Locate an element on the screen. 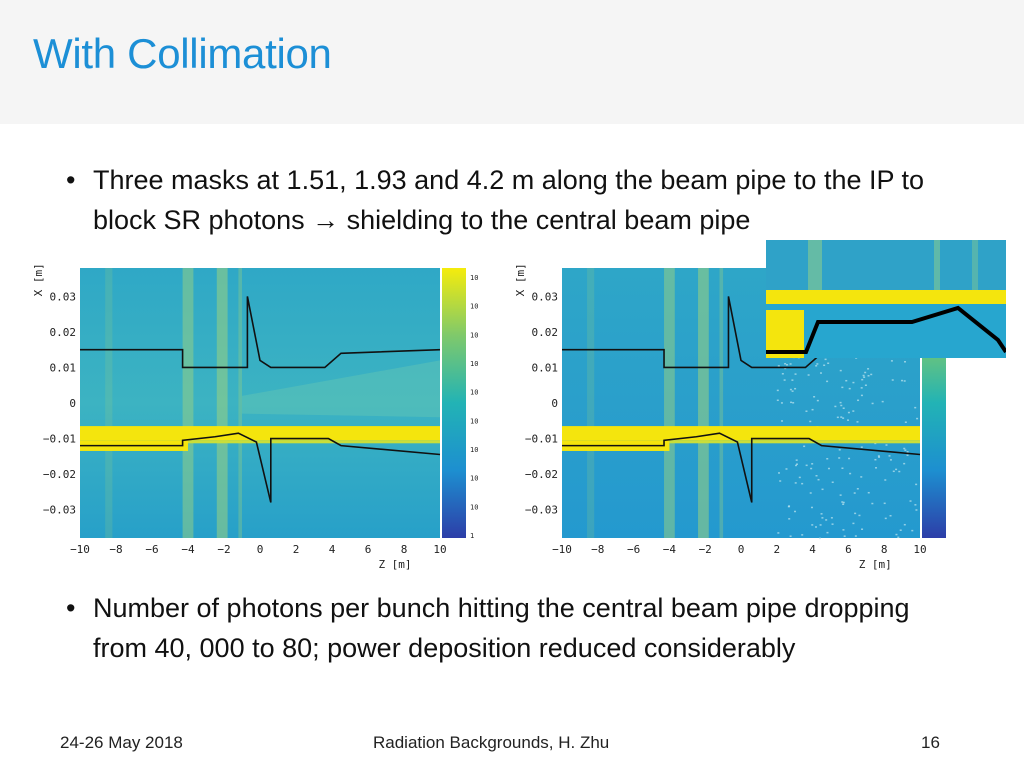 Image resolution: width=1024 pixels, height=768 pixels. x-tick-label: 4 is located at coordinates (812, 549).